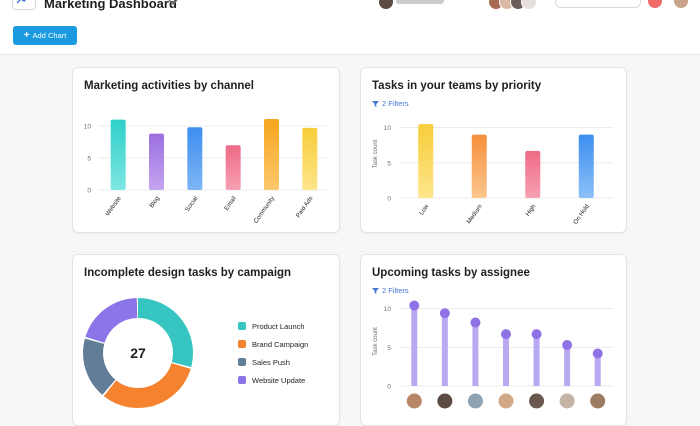  Describe the element at coordinates (280, 344) in the screenshot. I see `legend-label: Brand Campaign` at that location.